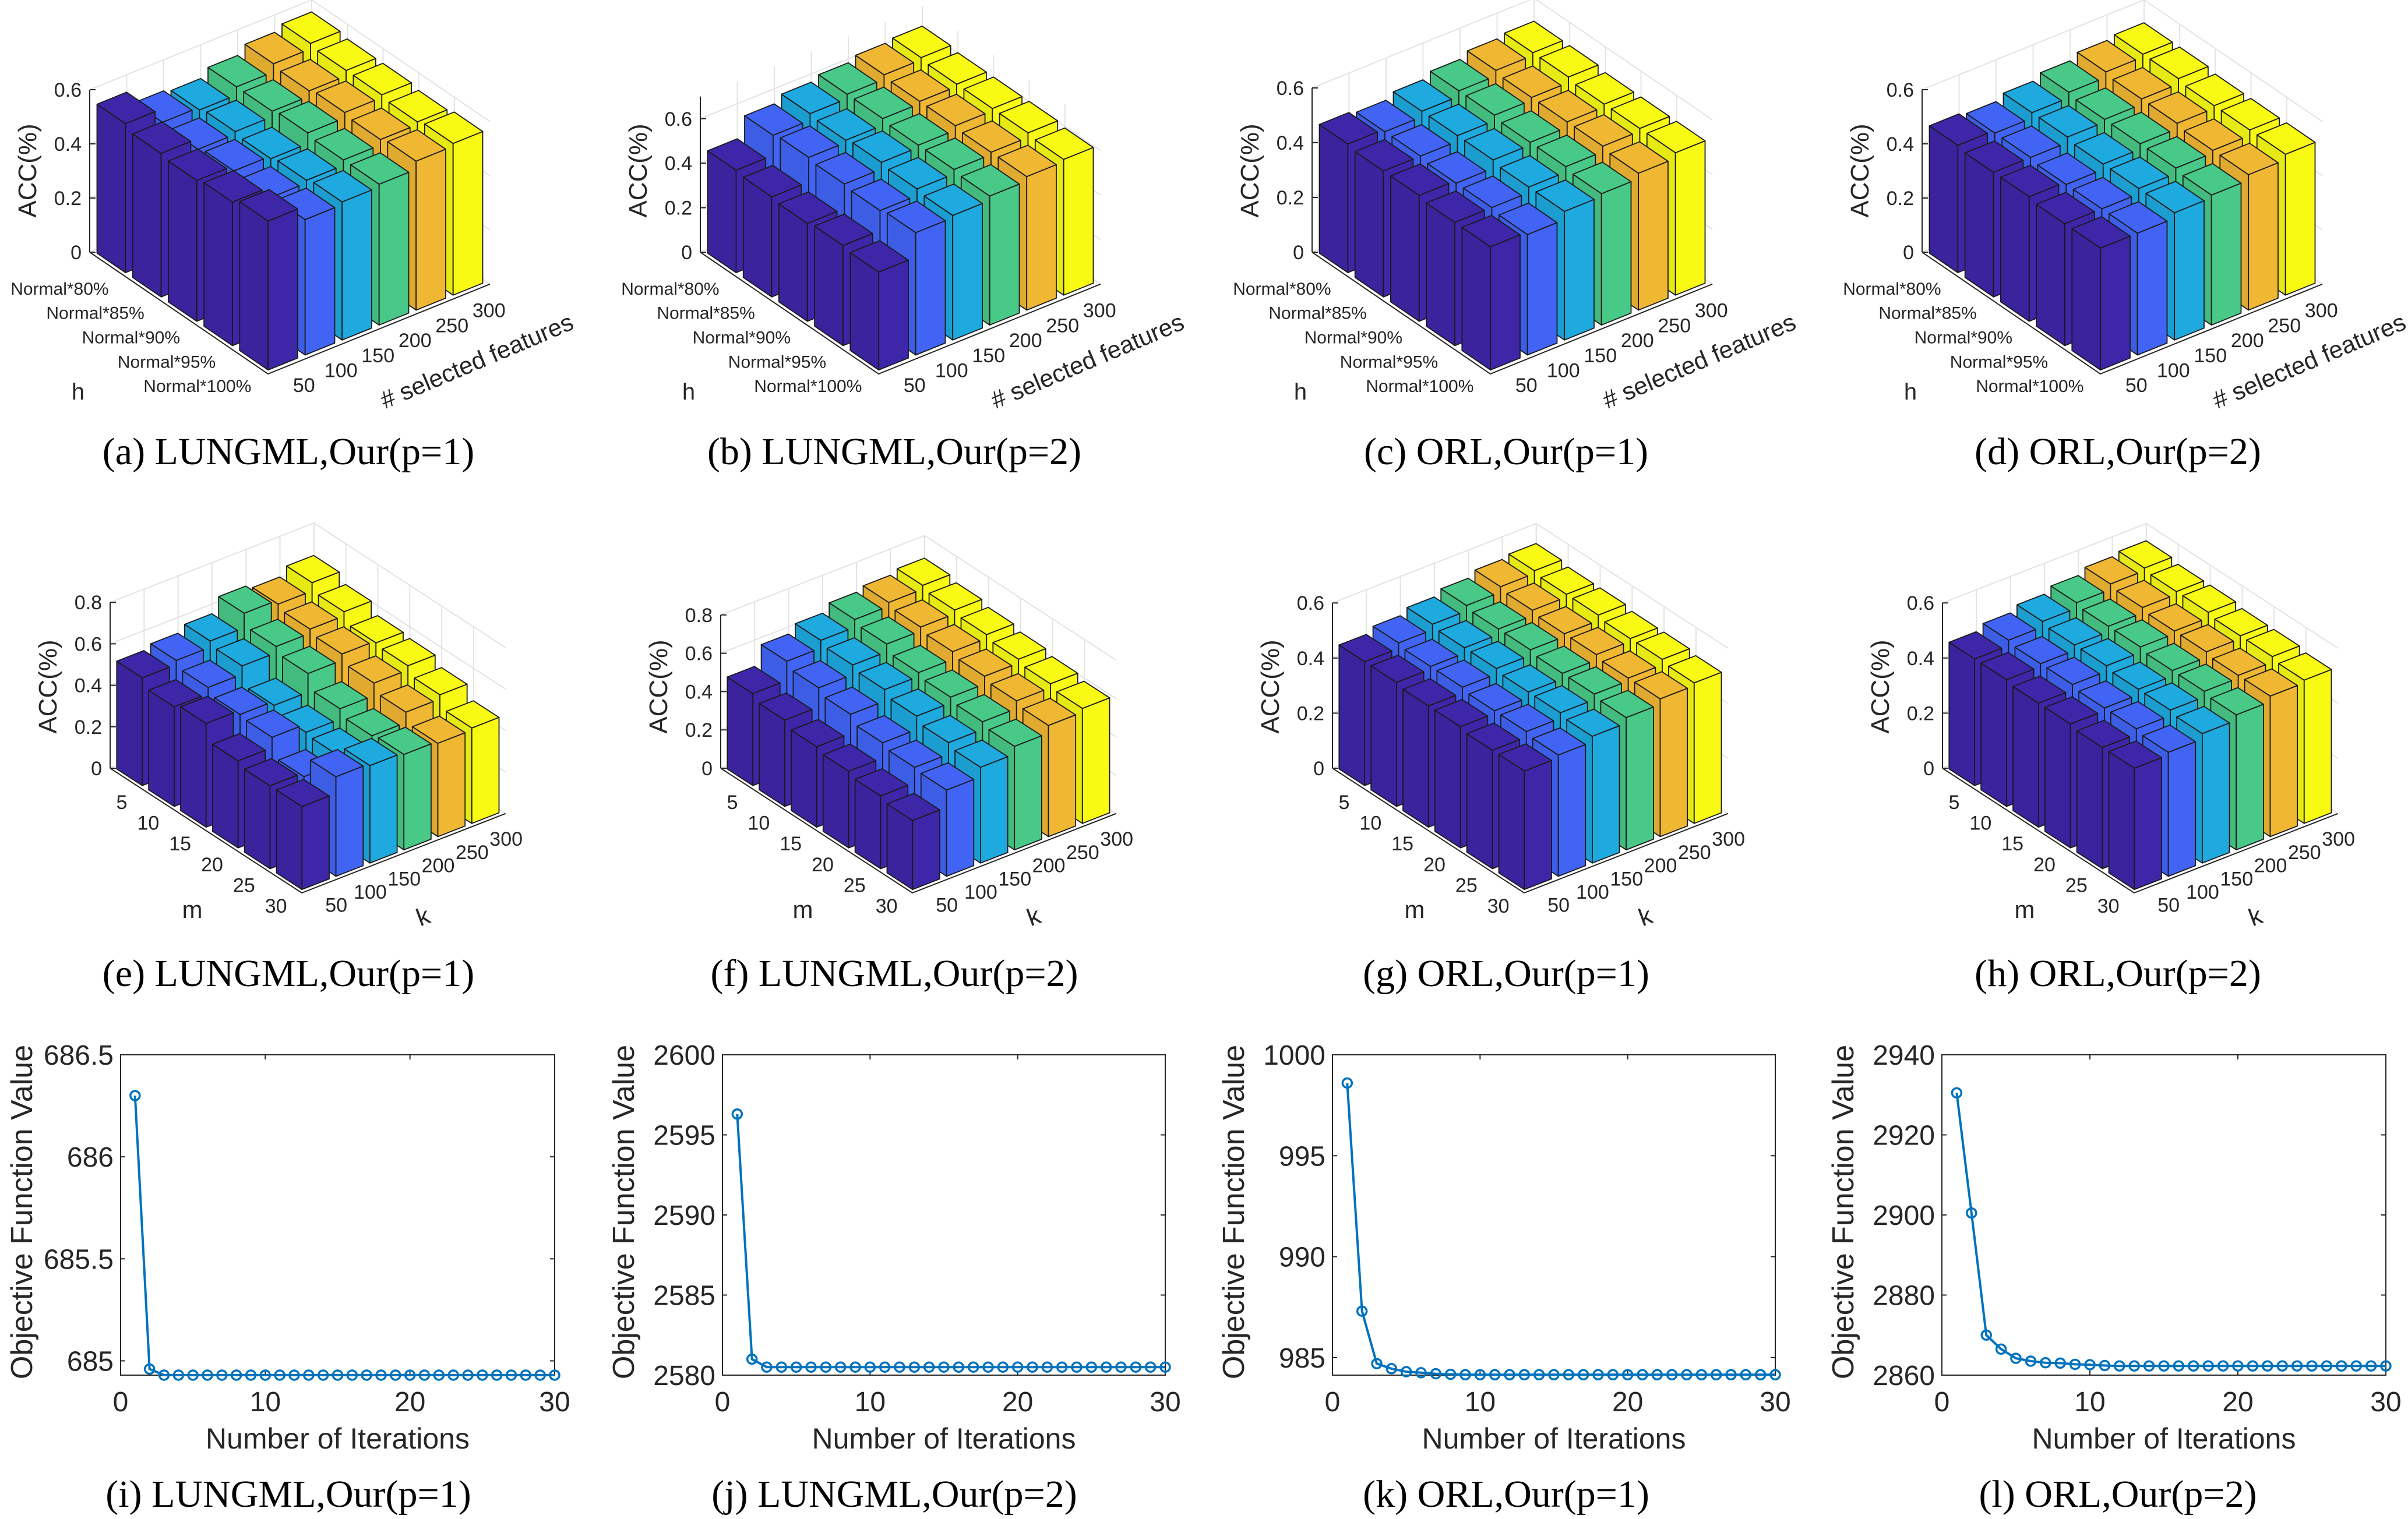 The image size is (2408, 1519). I want to click on panel-caption: (d) ORL,Our(p=2), so click(2118, 451).